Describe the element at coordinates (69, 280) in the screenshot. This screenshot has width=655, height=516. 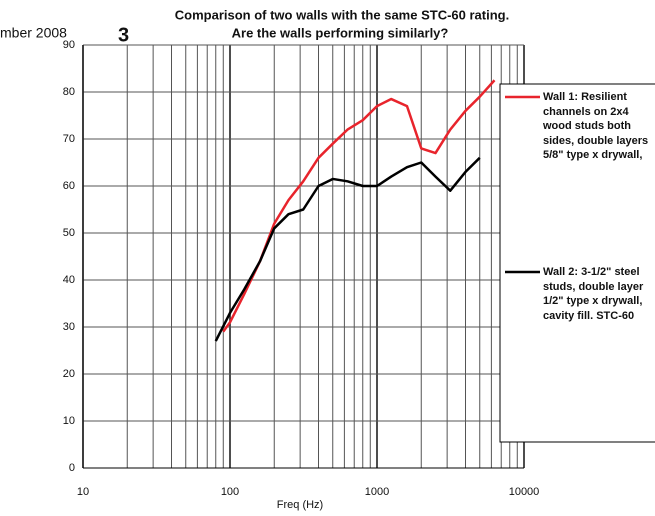
I see `y-tick-label: 40` at that location.